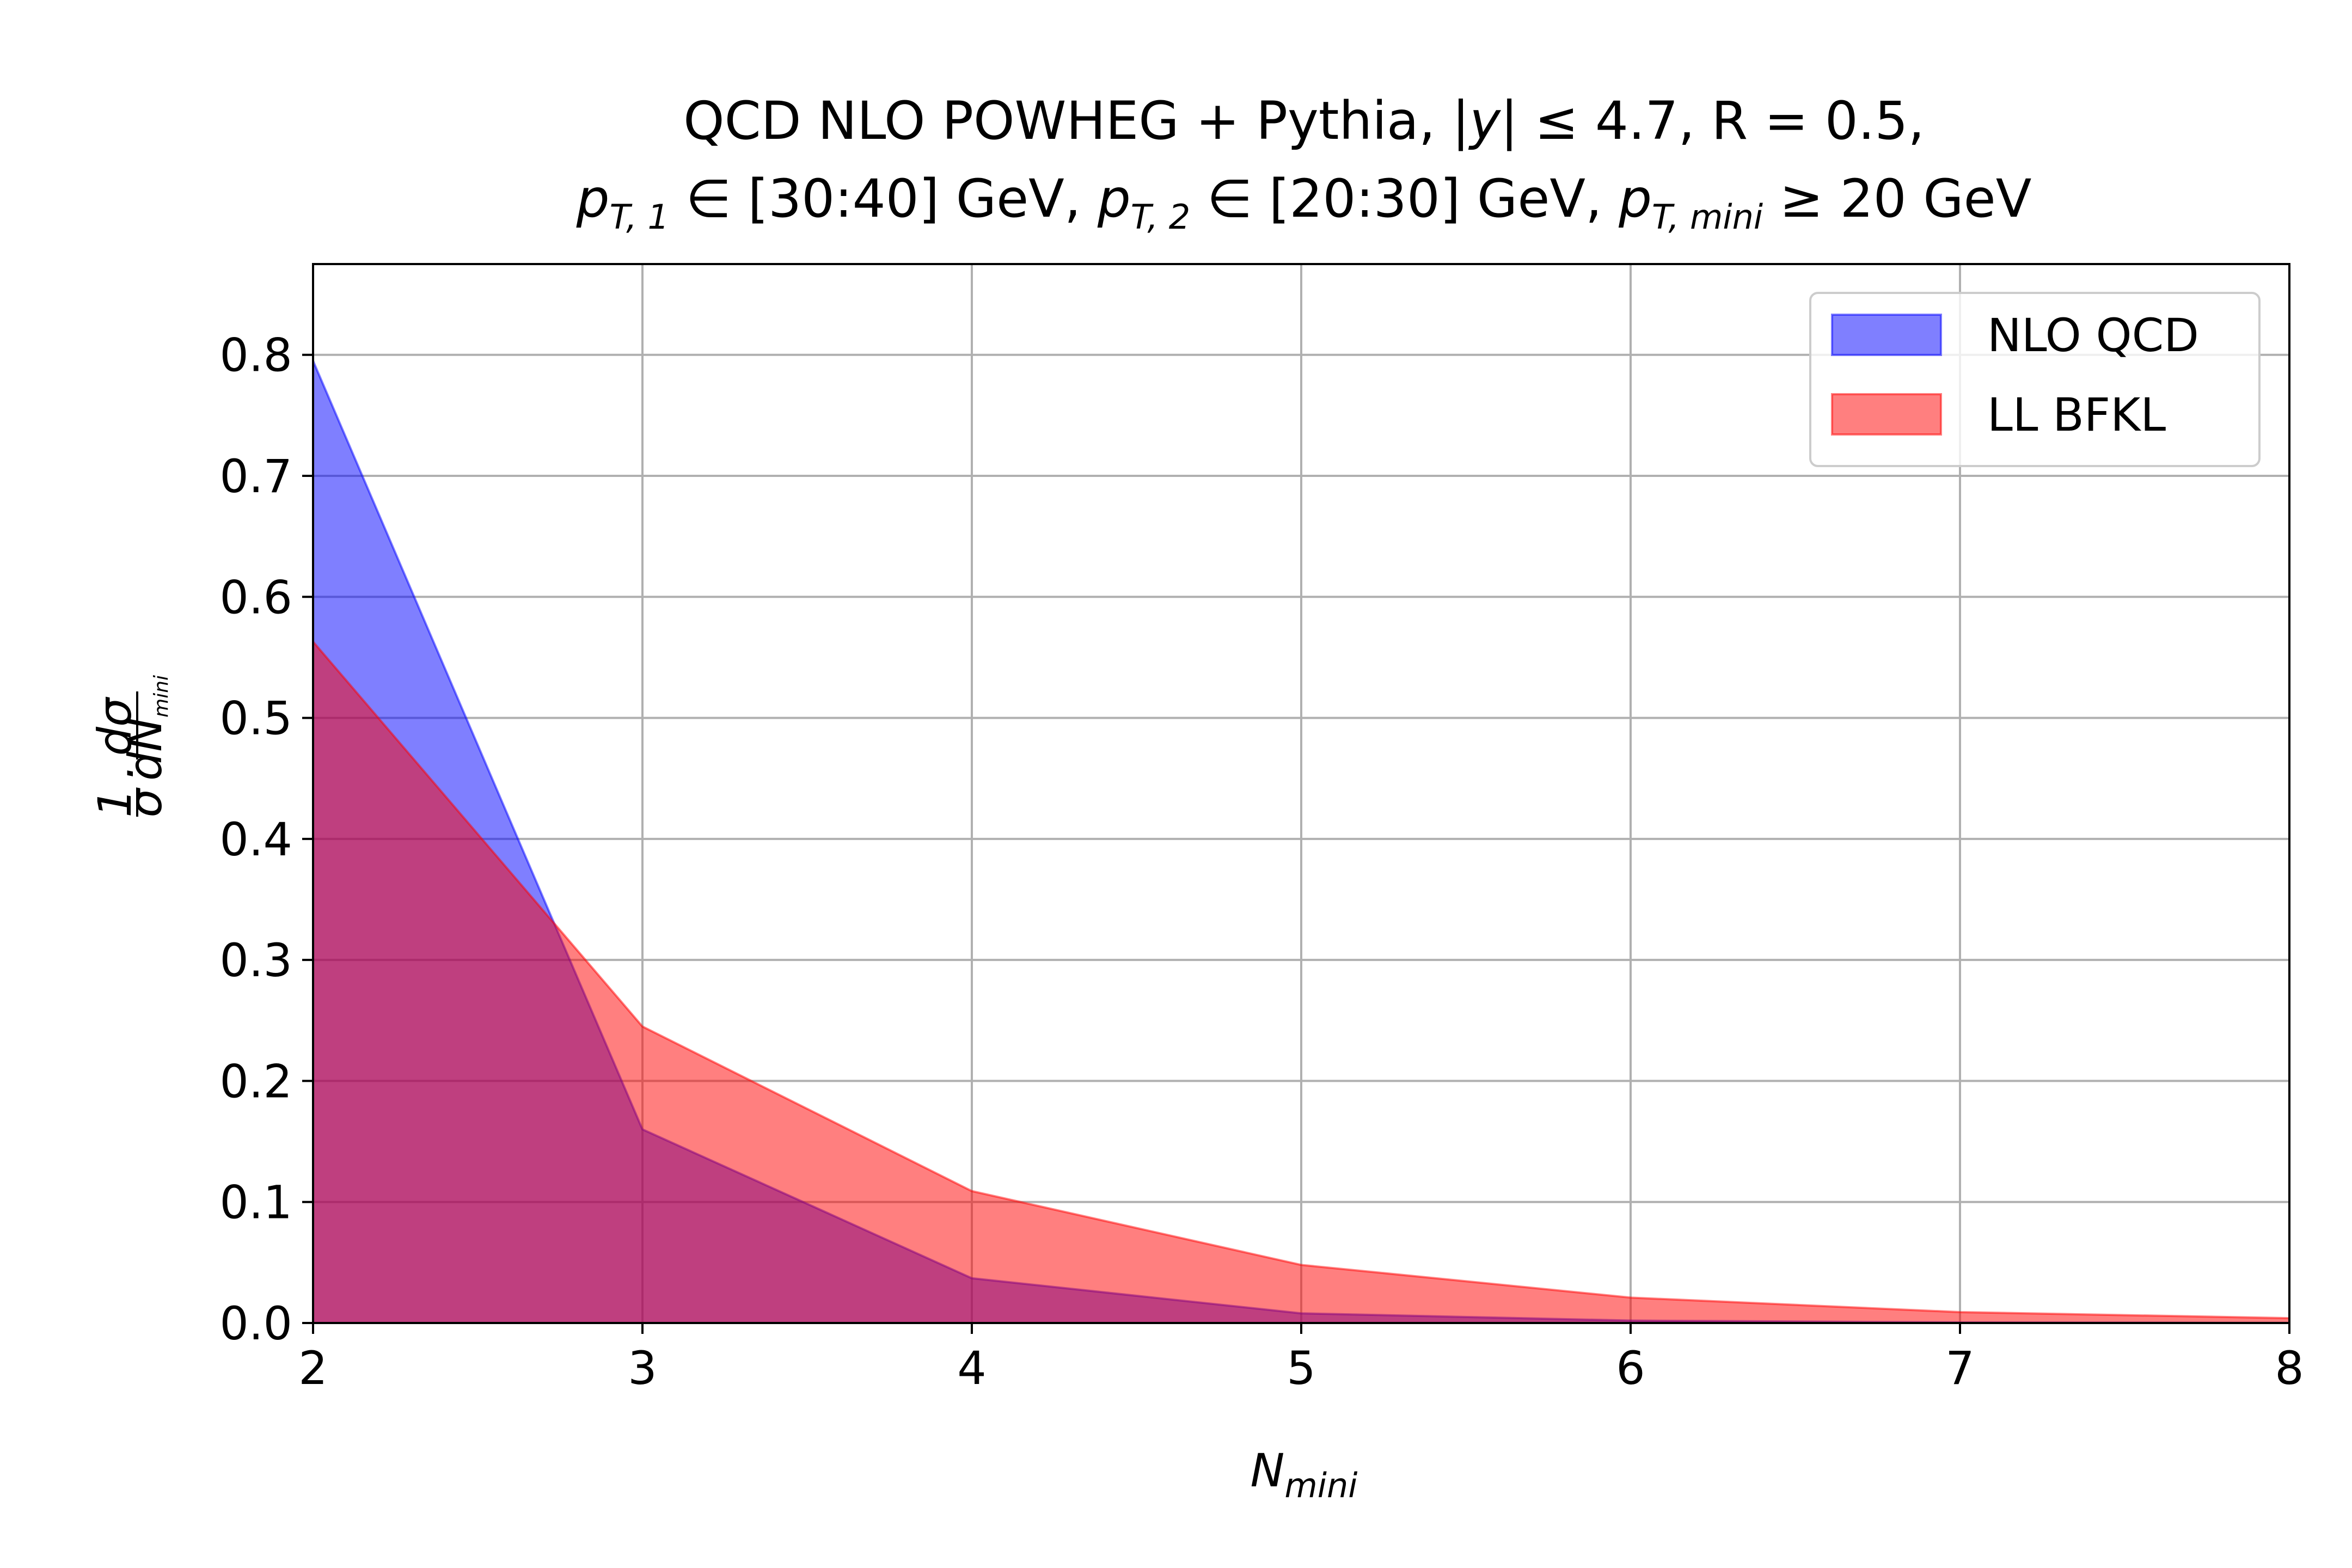 This screenshot has width=2352, height=1568. What do you see at coordinates (146, 728) in the screenshot?
I see `y-label-dN: dNmini` at bounding box center [146, 728].